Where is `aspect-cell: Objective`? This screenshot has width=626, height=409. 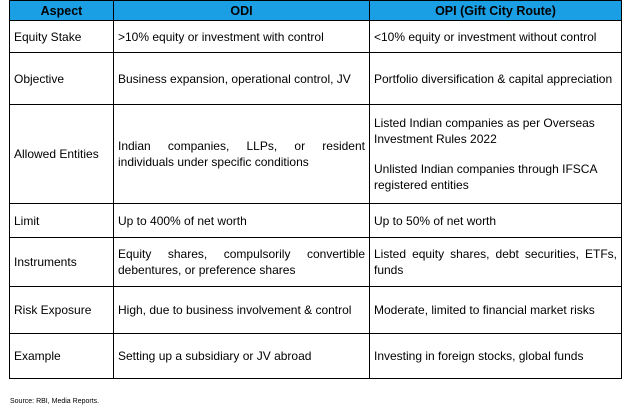 aspect-cell: Objective is located at coordinates (61, 78).